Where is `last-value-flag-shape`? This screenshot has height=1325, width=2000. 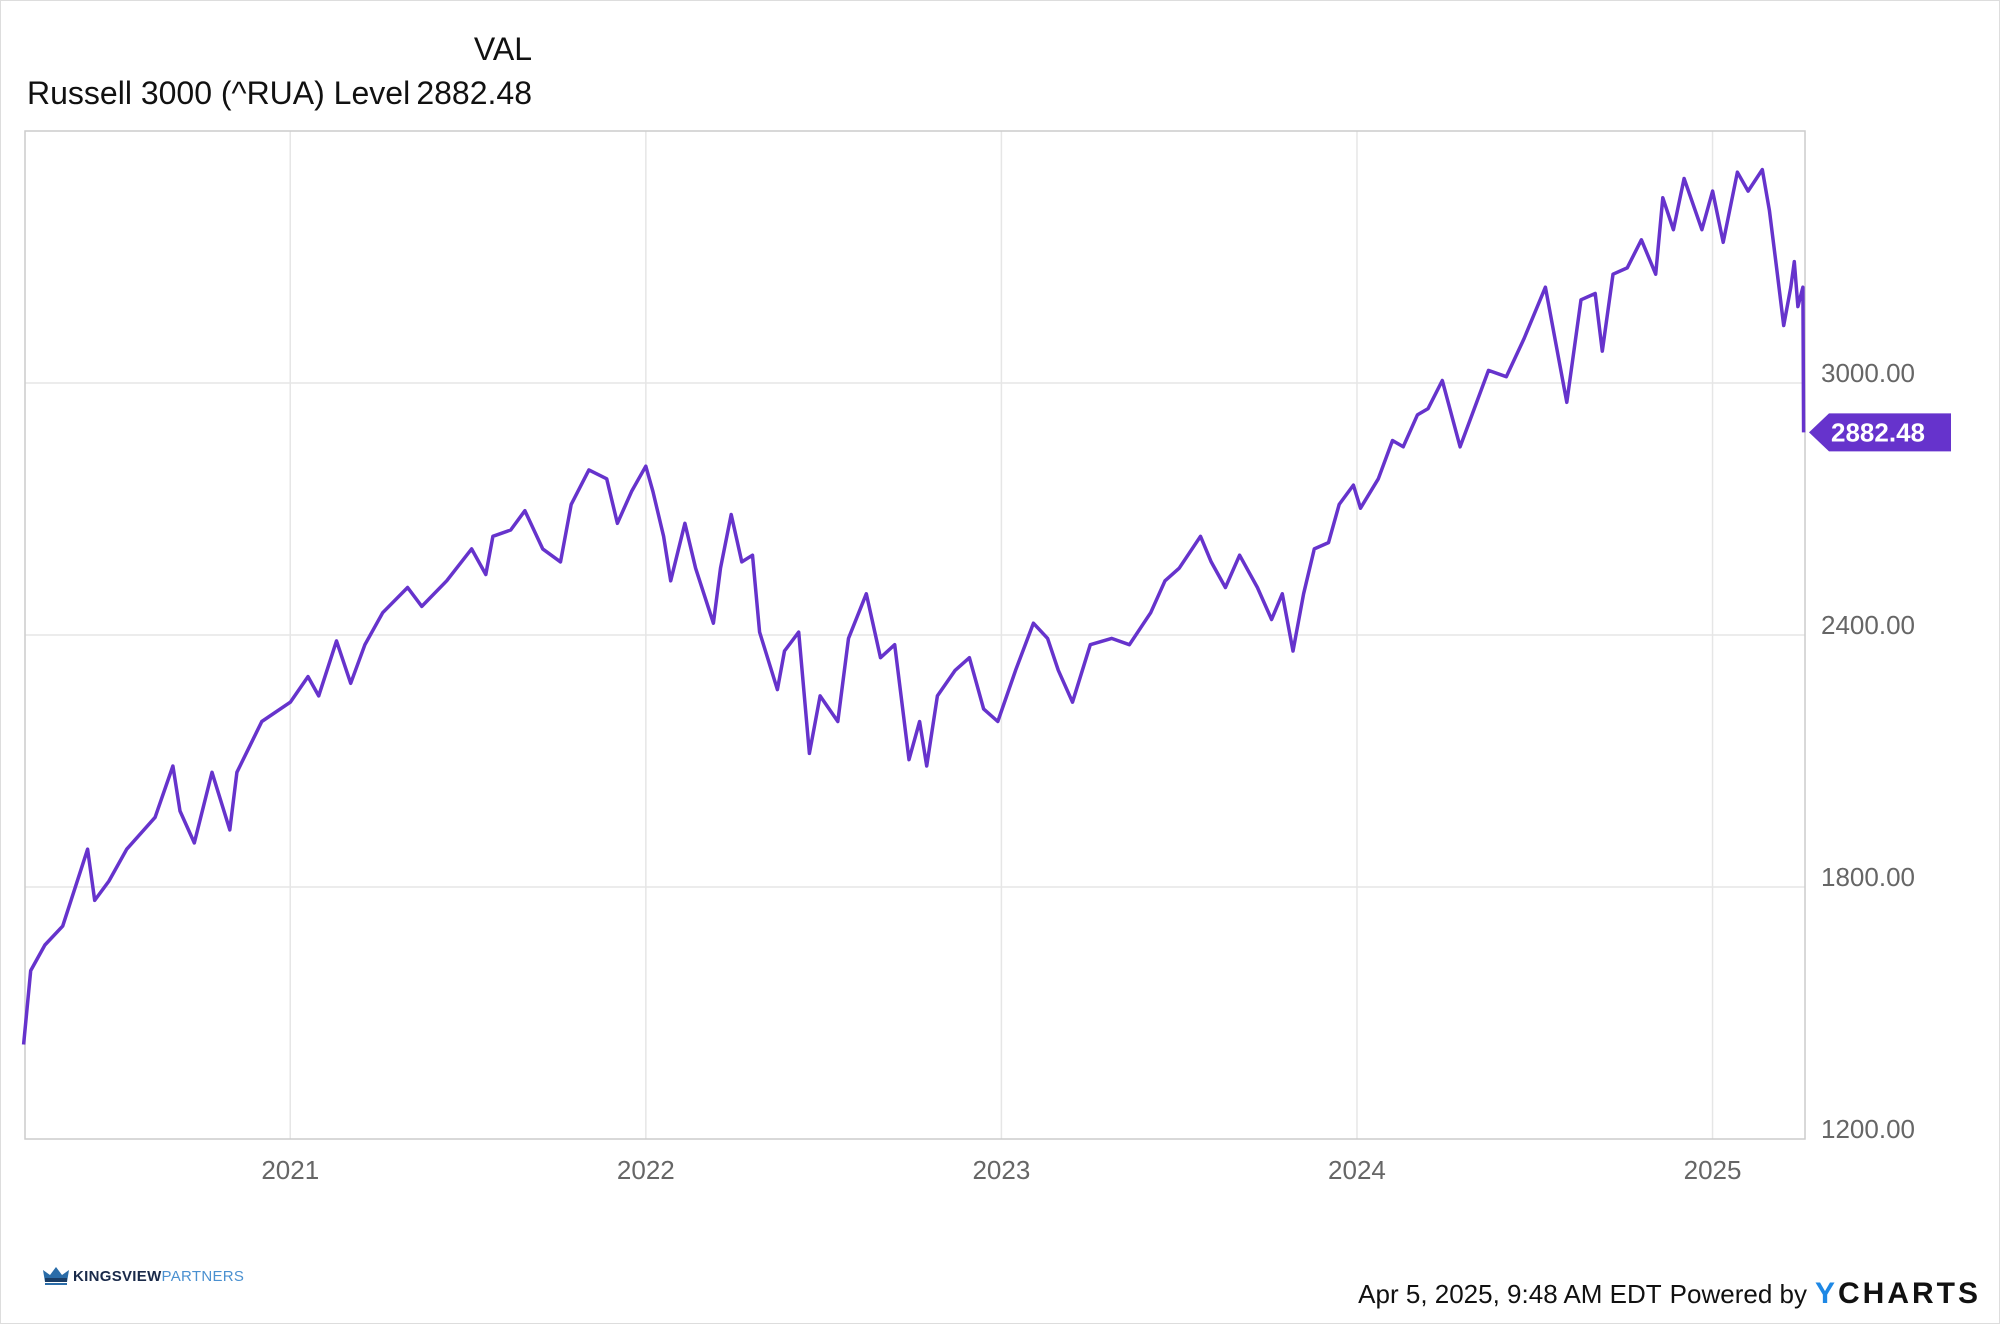
last-value-flag-shape is located at coordinates (1880, 432).